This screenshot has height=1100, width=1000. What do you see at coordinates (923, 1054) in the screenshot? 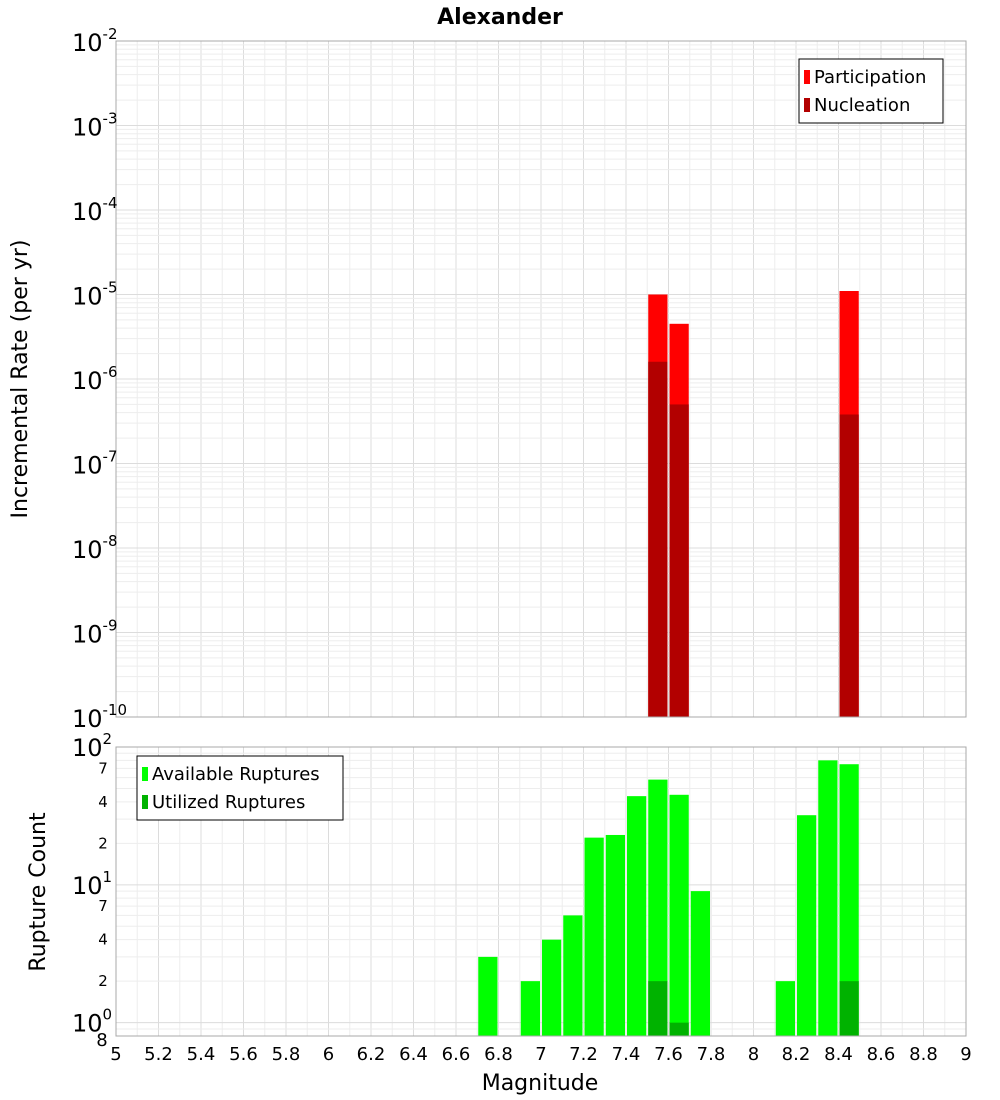
I see `magnitude-x-tick-label: 8.8` at bounding box center [923, 1054].